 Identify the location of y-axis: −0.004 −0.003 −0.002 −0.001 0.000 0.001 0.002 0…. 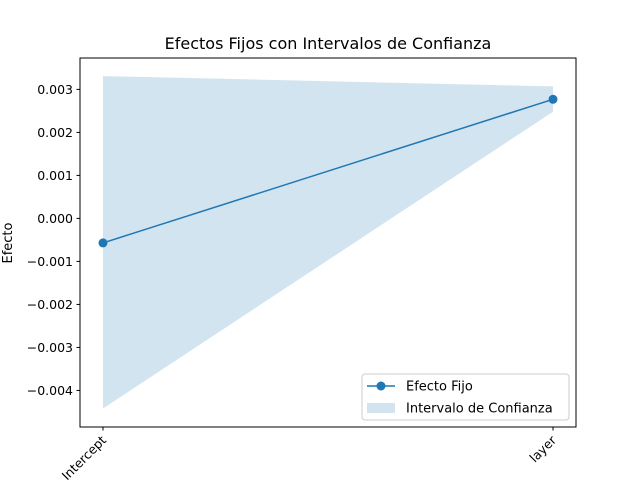
(53, 240).